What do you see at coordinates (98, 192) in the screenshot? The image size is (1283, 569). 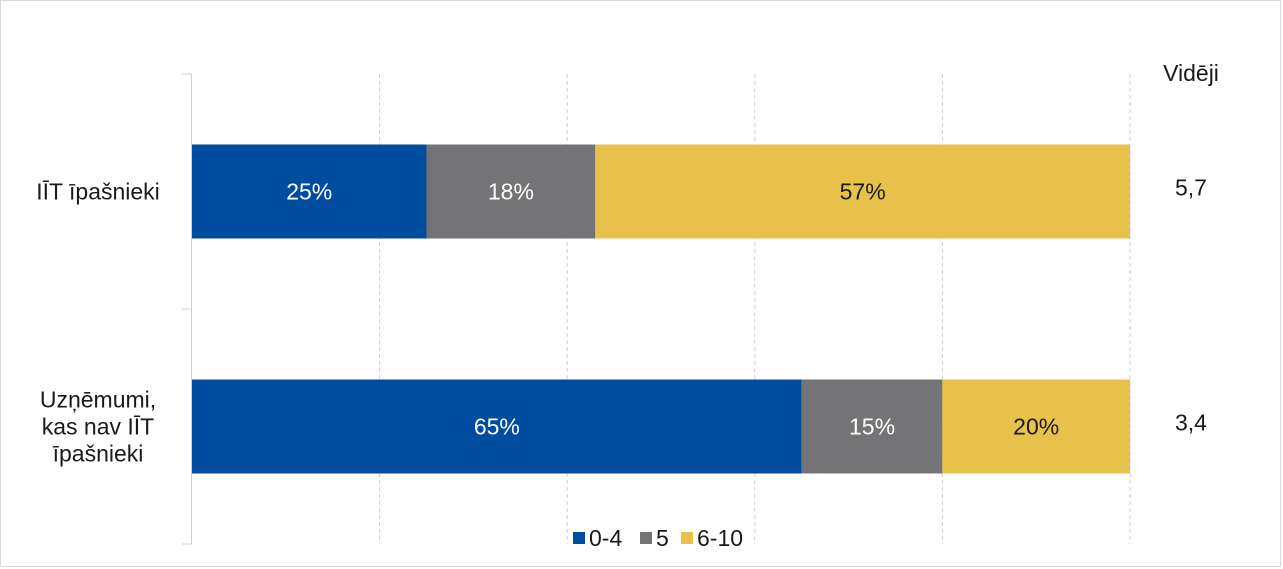 I see `category-label: IĪT īpašnieki` at bounding box center [98, 192].